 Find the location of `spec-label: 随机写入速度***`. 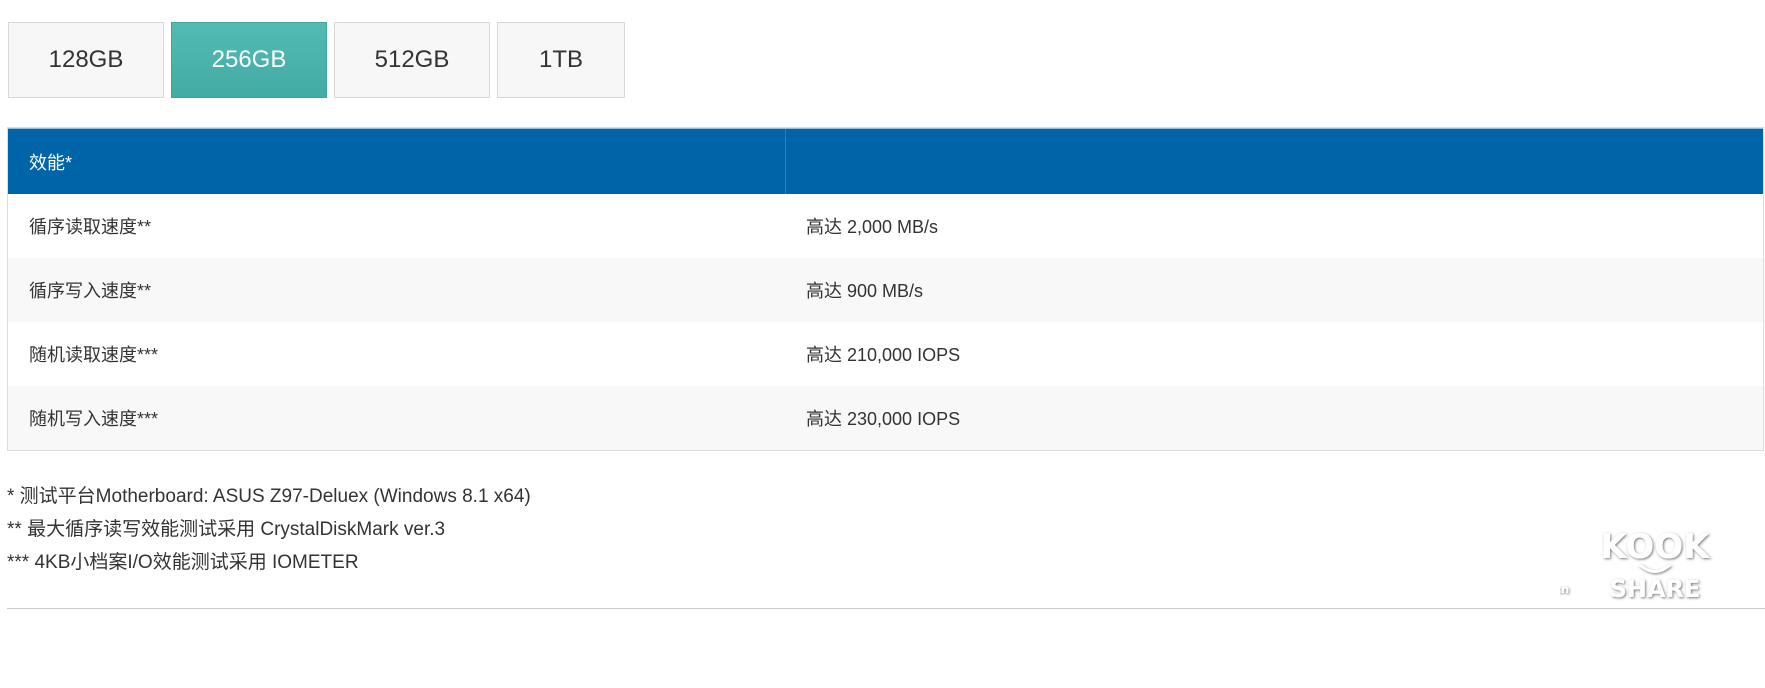

spec-label: 随机写入速度*** is located at coordinates (94, 419).